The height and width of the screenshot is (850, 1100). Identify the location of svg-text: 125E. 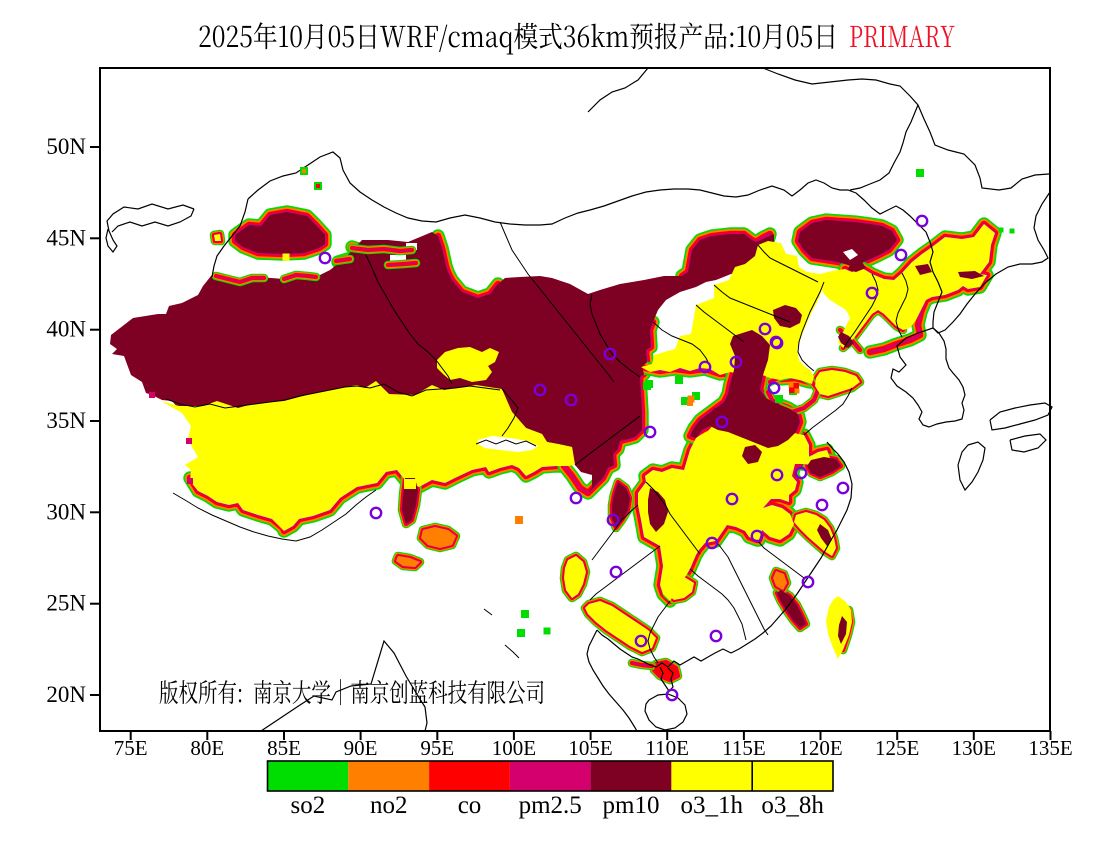
(897, 748).